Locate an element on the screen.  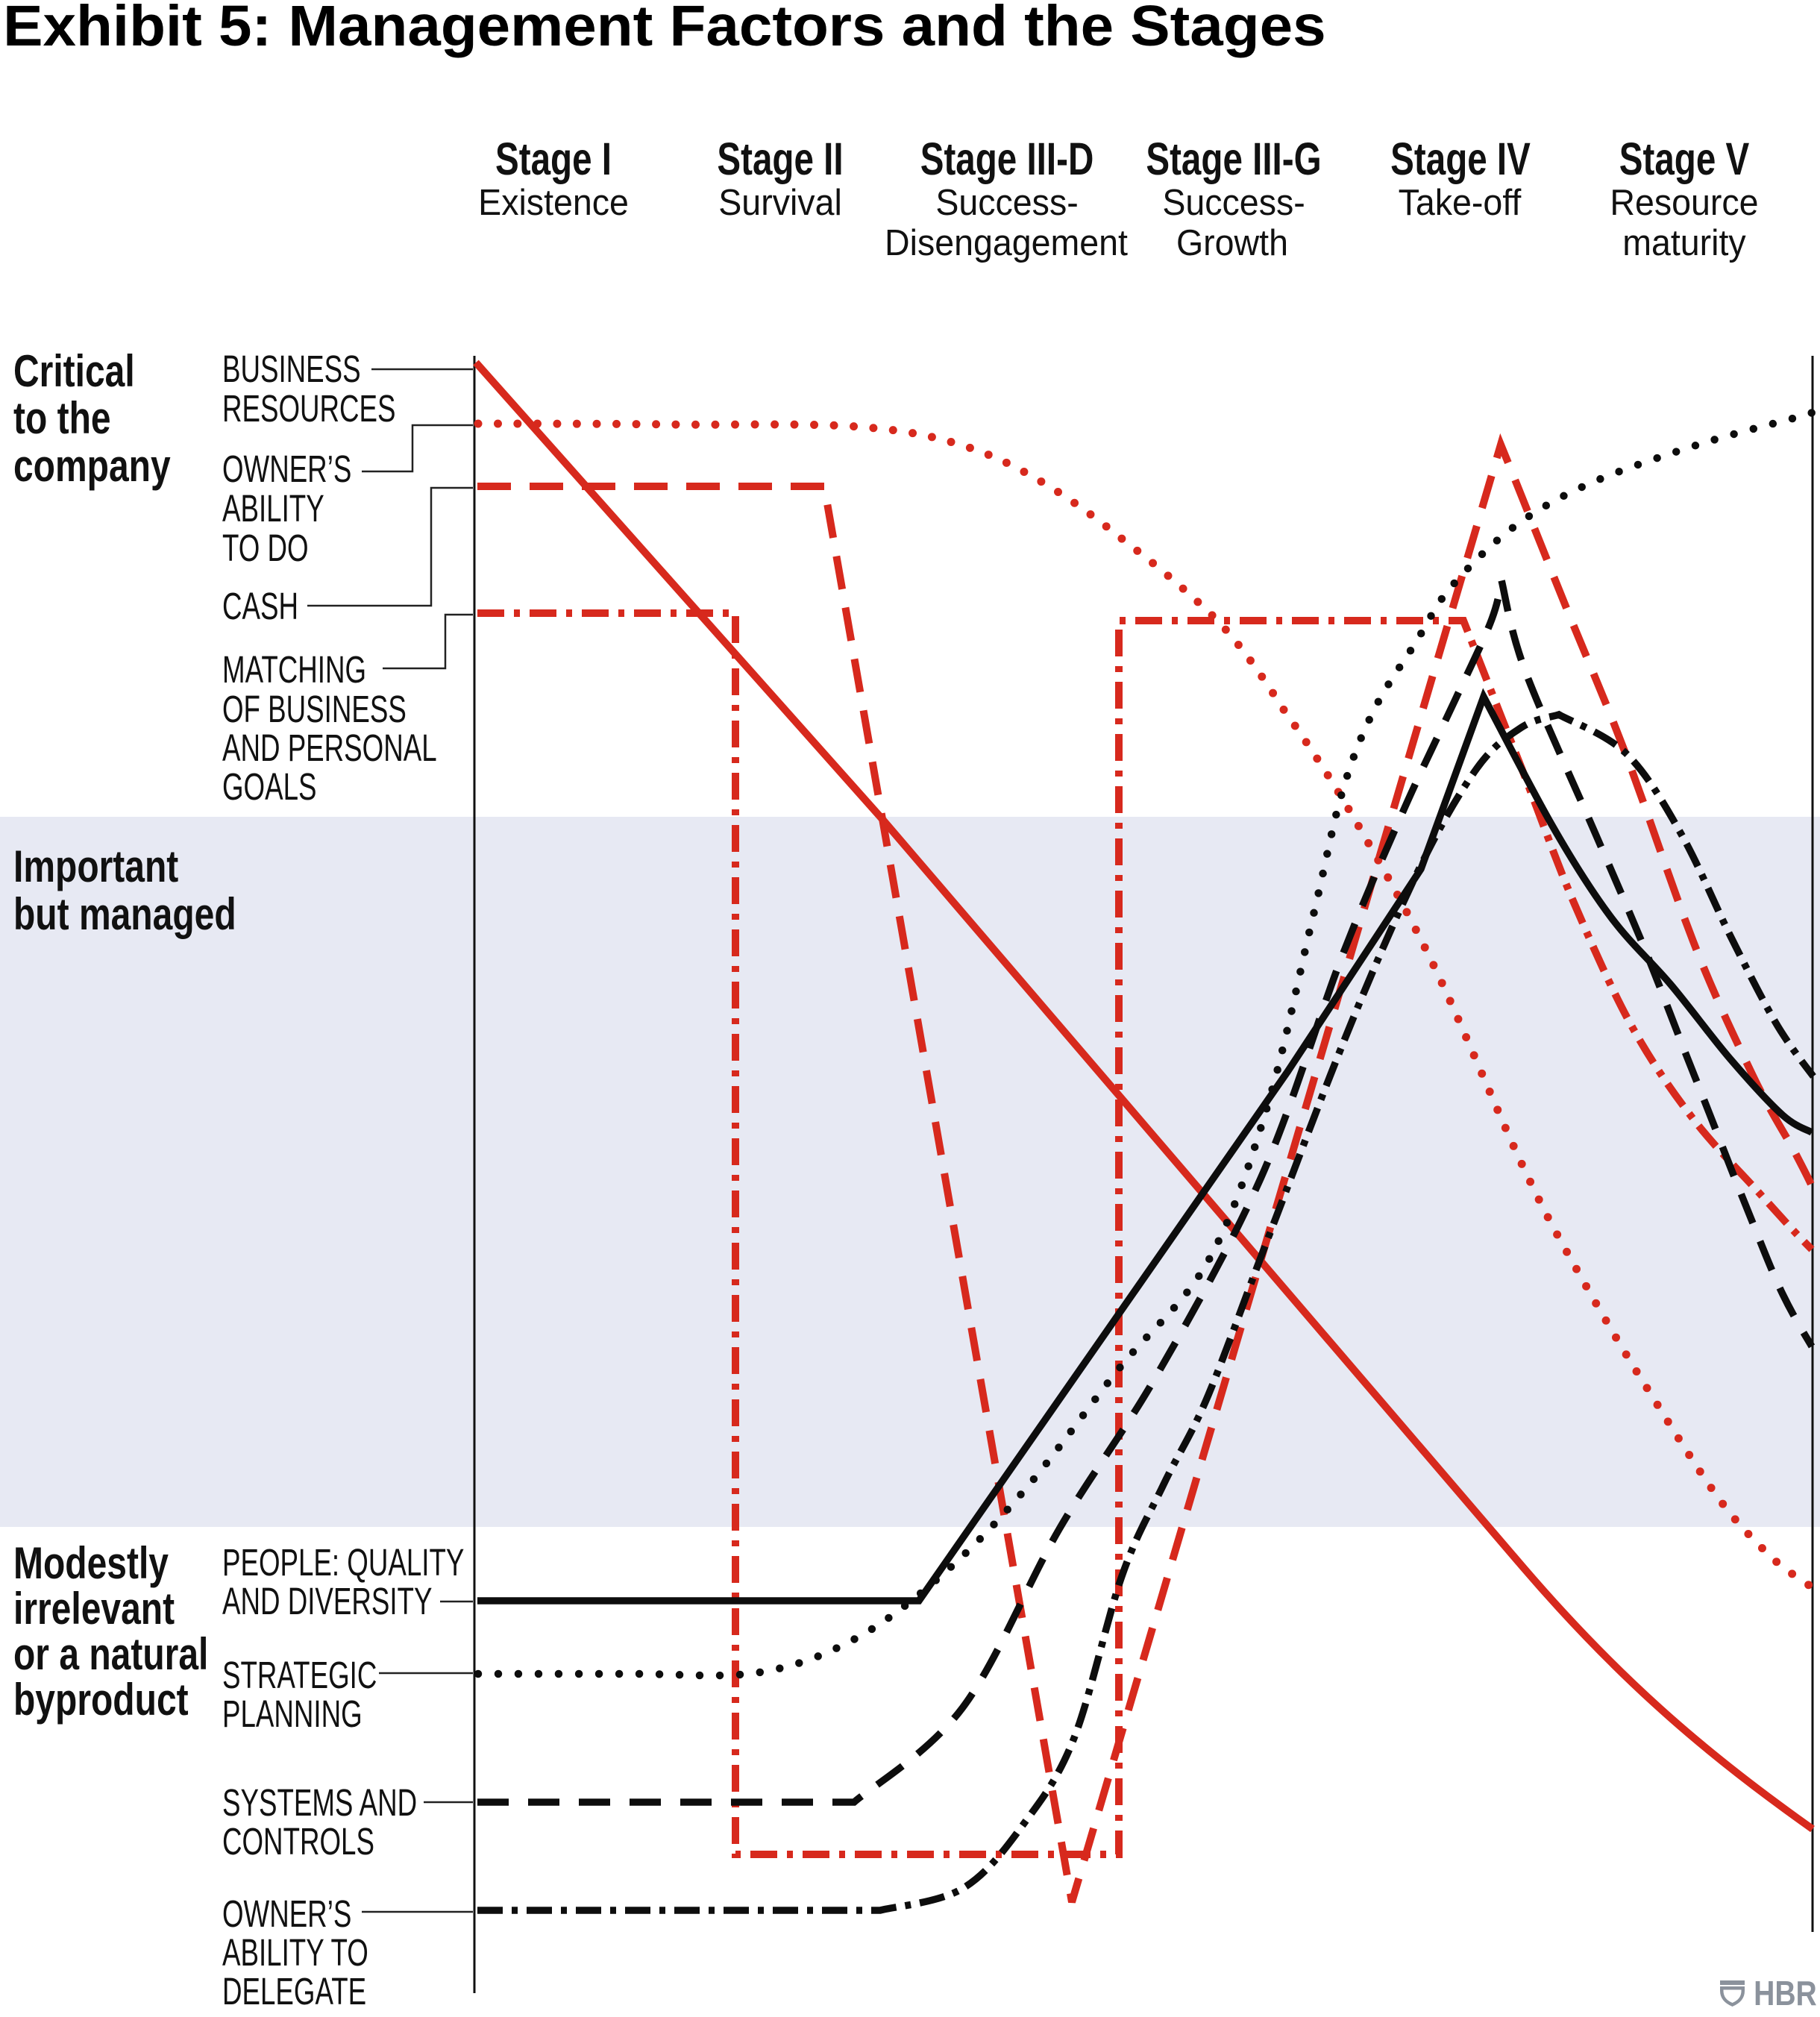
svg-text: SYSTEMS AND is located at coordinates (319, 1803).